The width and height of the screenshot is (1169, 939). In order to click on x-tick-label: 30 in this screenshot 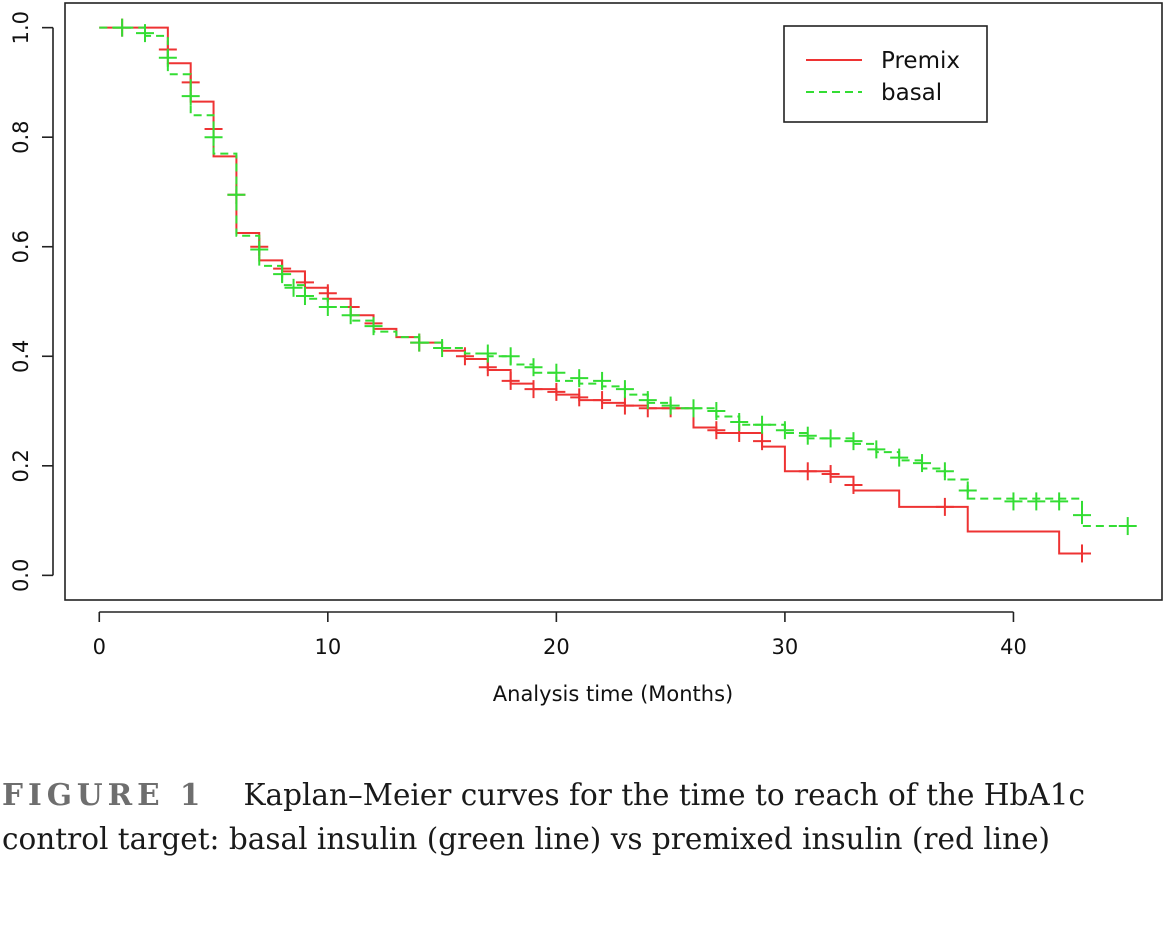, I will do `click(785, 647)`.